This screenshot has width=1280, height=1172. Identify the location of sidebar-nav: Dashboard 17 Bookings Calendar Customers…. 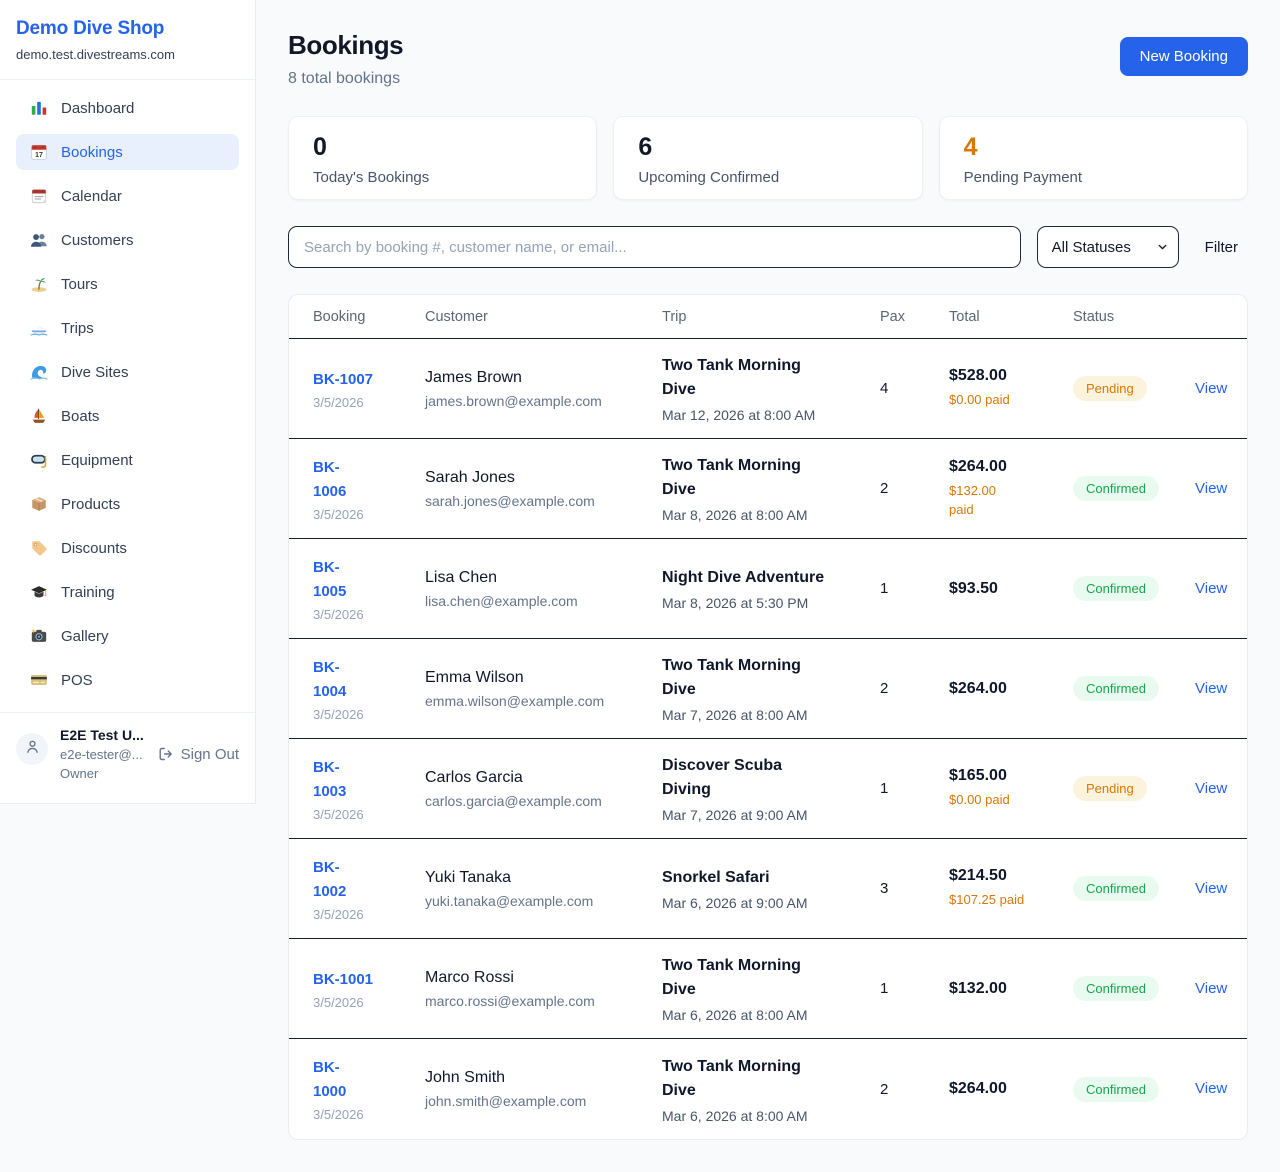
(127, 394).